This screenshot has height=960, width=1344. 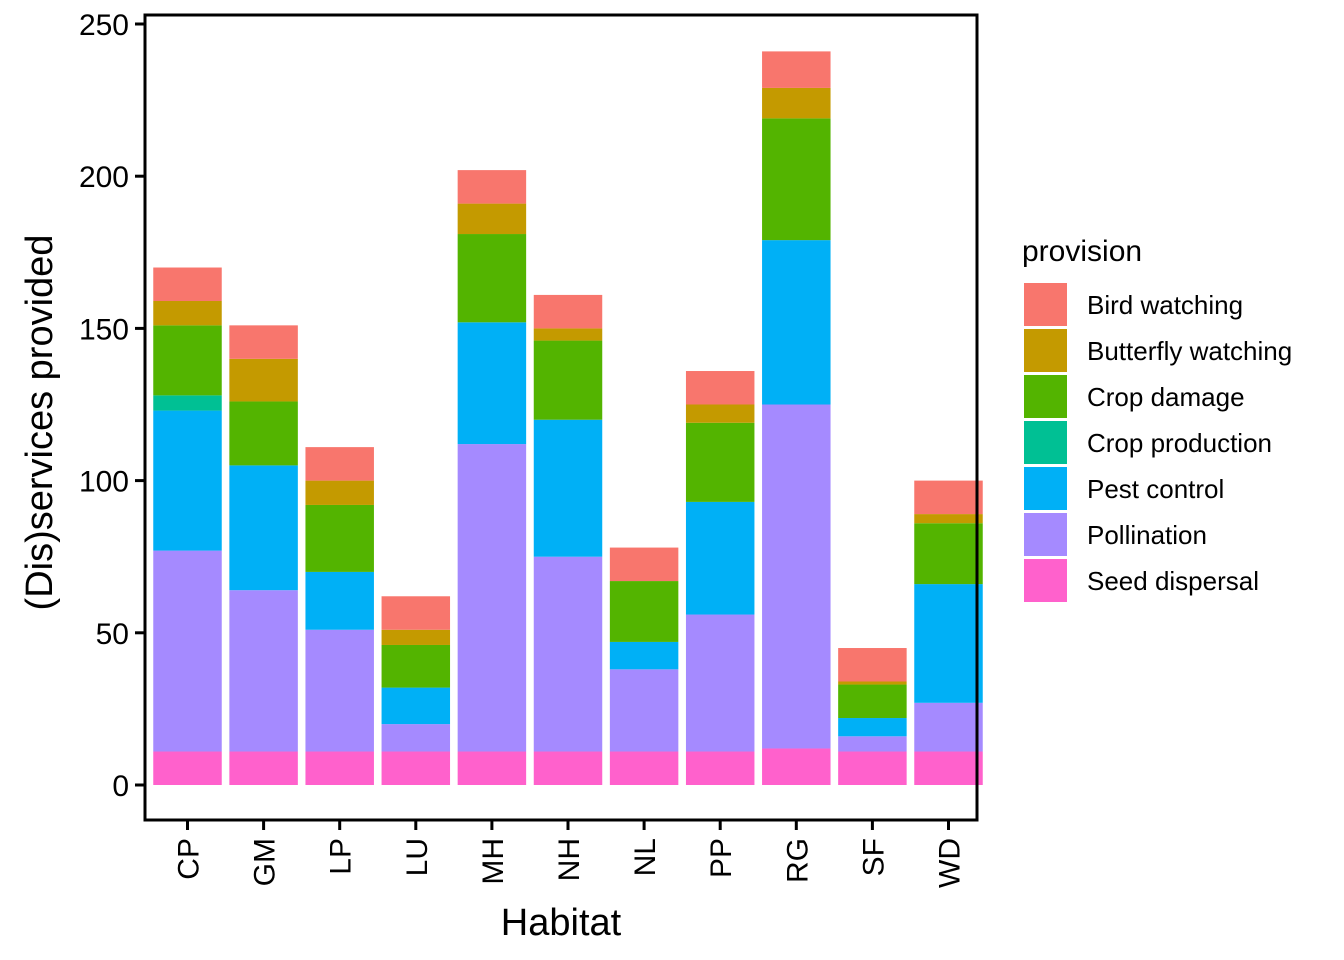 What do you see at coordinates (1165, 305) in the screenshot?
I see `legend-label: Bird watching` at bounding box center [1165, 305].